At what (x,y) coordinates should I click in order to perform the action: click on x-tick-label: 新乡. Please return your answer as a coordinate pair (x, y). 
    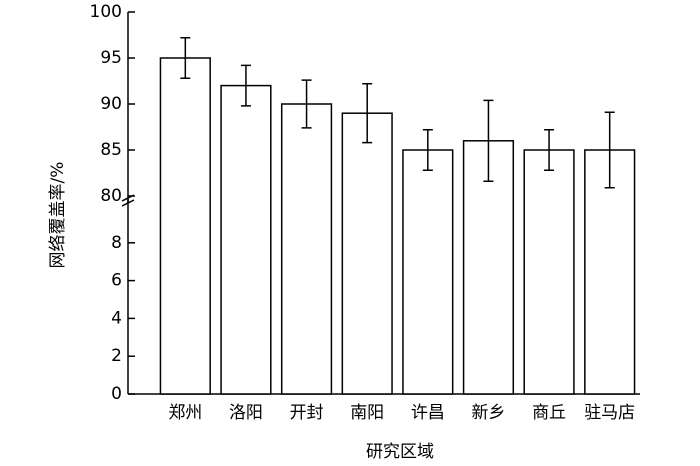
    Looking at the image, I should click on (488, 413).